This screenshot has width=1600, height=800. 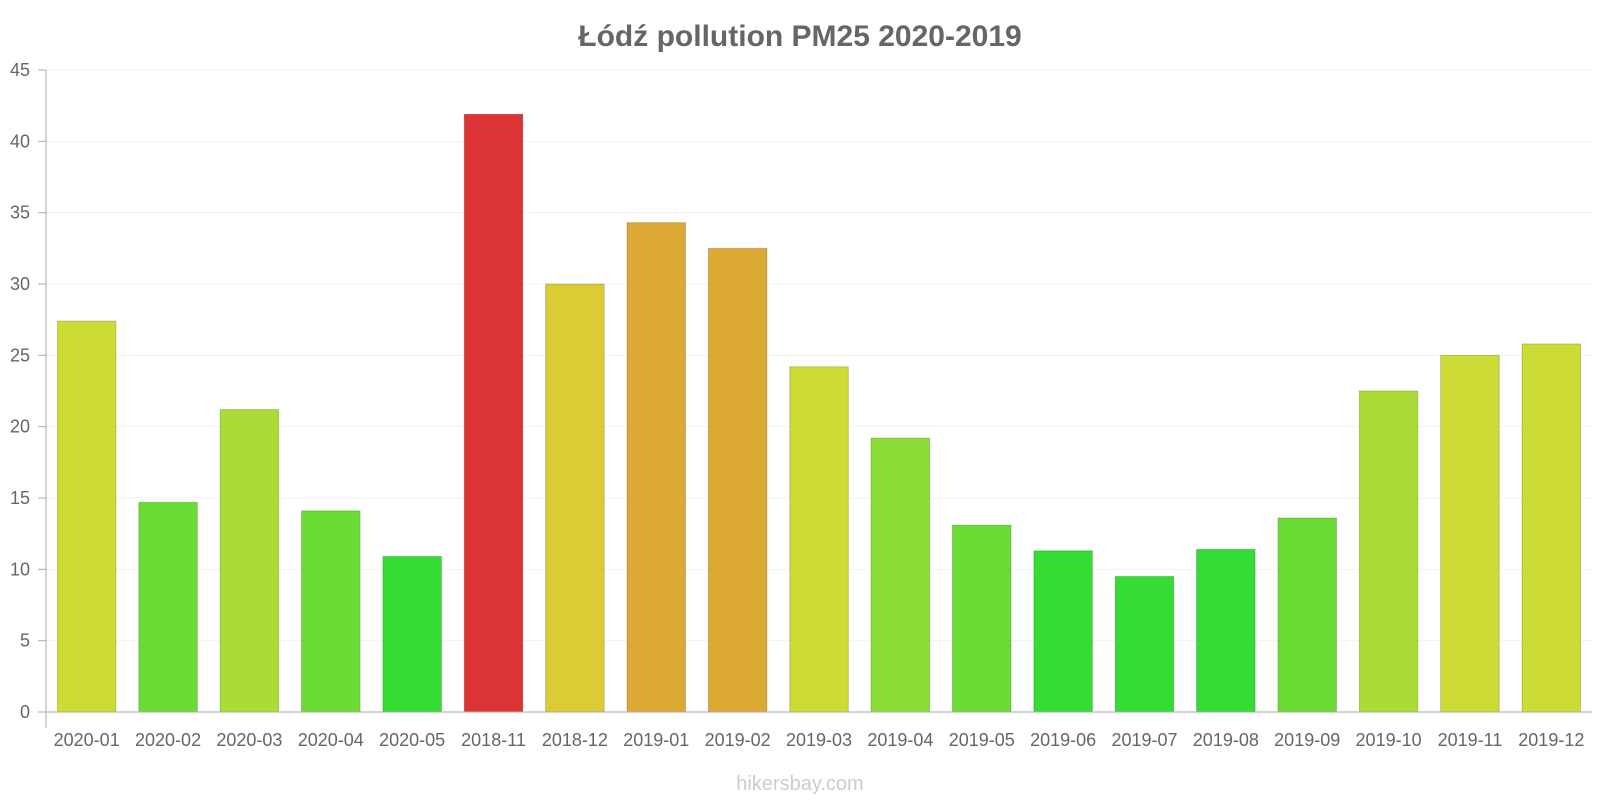 What do you see at coordinates (20, 284) in the screenshot?
I see `y-tick-label: 30` at bounding box center [20, 284].